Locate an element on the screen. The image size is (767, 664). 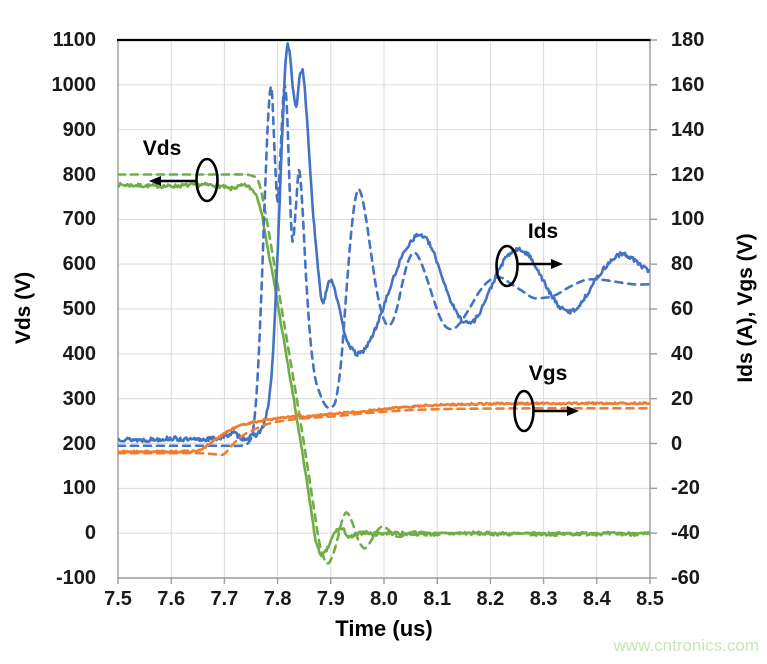
x-tick-label: 8.1 is located at coordinates (437, 599).